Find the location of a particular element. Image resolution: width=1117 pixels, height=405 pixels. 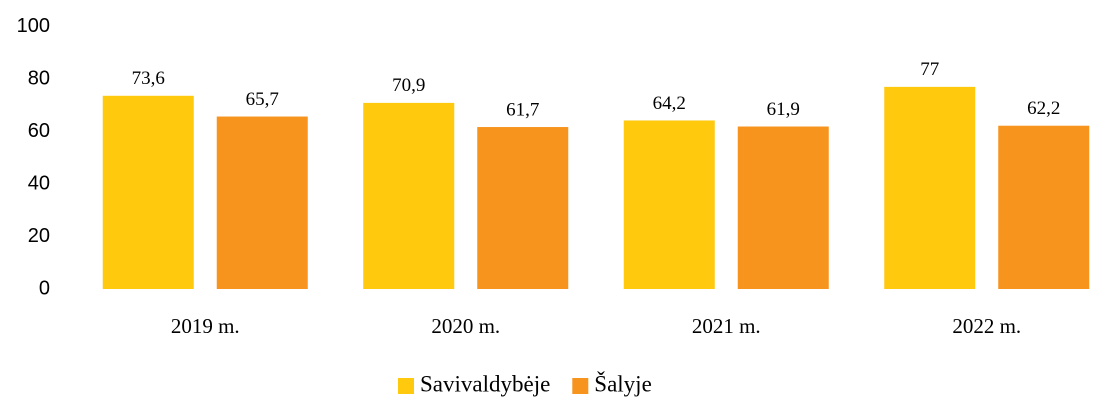

y-tick-label: 100 is located at coordinates (33, 26).